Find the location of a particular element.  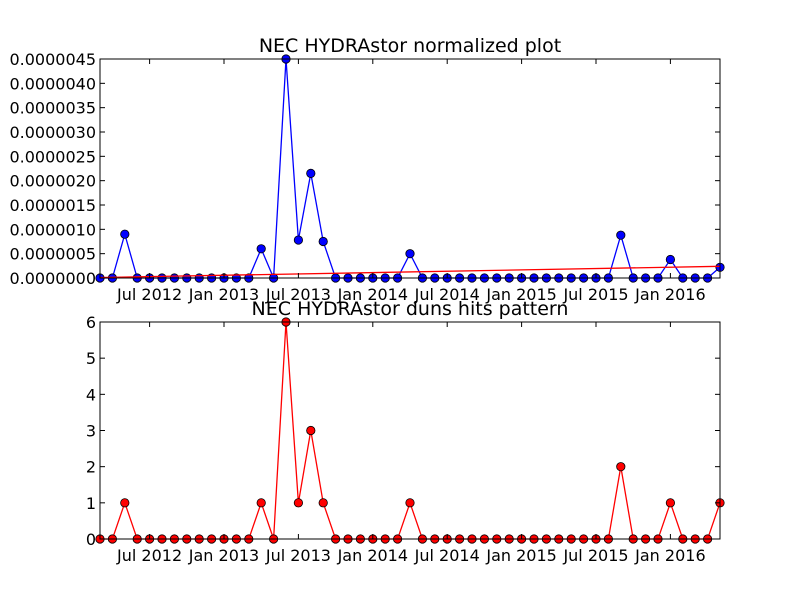

y-tick-label: 0.0000040 is located at coordinates (52, 83).